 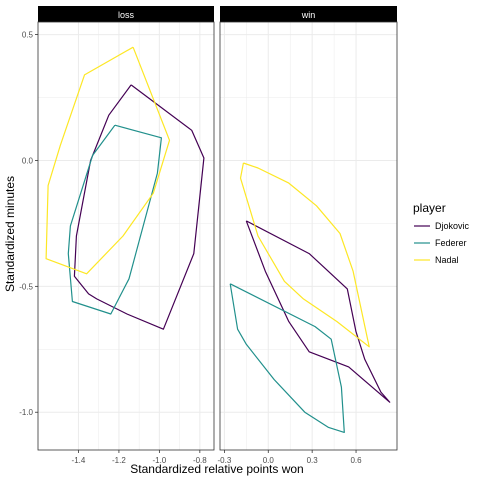 What do you see at coordinates (451, 243) in the screenshot?
I see `legend-label: Federer` at bounding box center [451, 243].